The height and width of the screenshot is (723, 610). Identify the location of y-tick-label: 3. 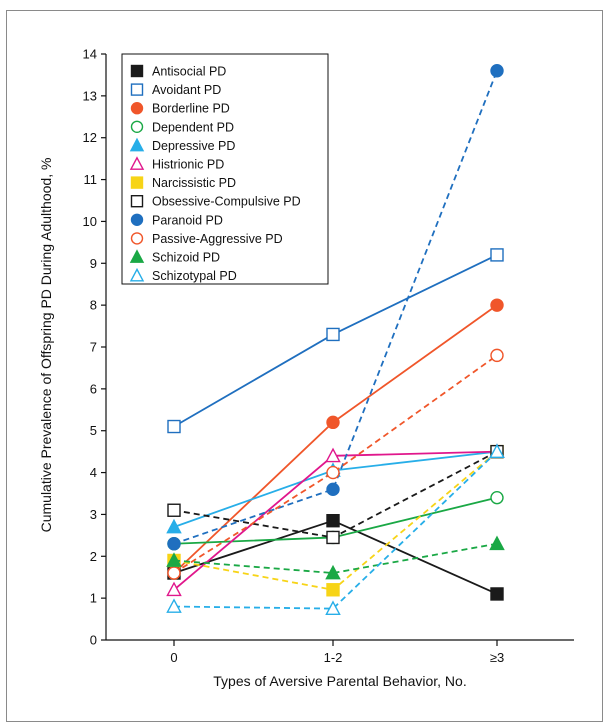
(93, 514).